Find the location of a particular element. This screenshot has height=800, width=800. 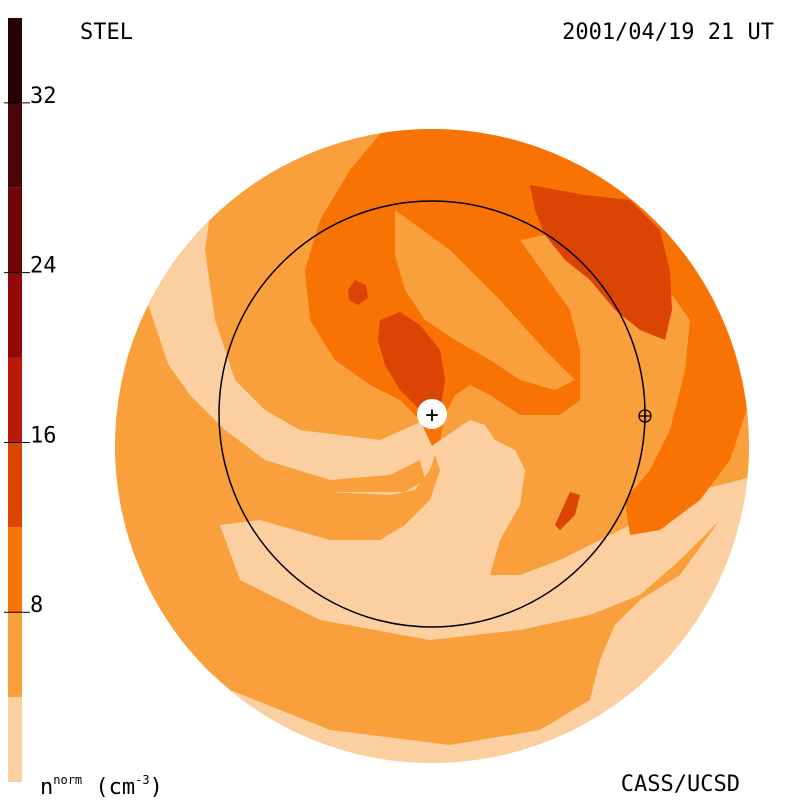

earth-marker-icon is located at coordinates (645, 416).